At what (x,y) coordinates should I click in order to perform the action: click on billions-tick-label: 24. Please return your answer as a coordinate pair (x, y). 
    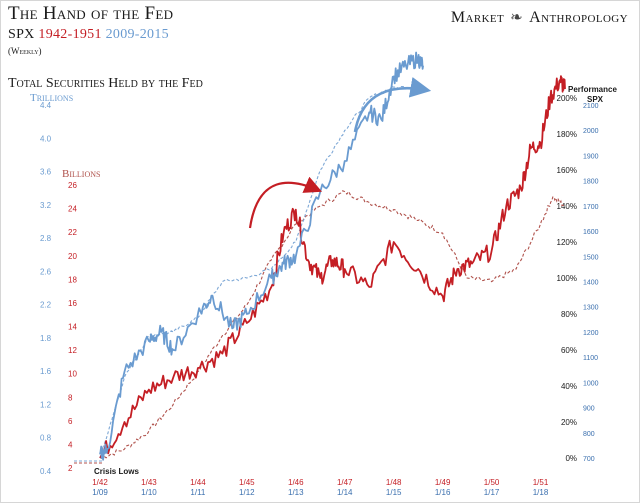
    Looking at the image, I should click on (72, 209).